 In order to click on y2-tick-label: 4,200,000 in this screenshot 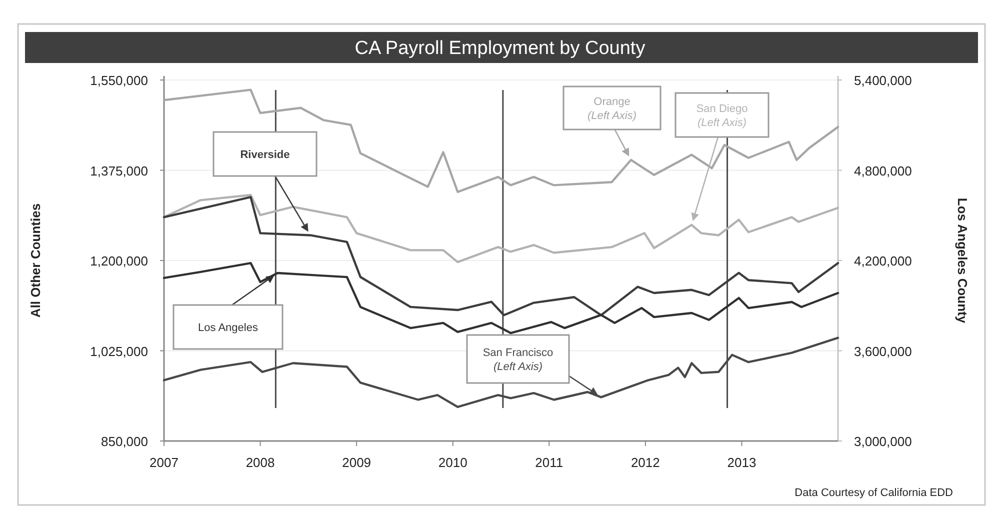, I will do `click(883, 261)`.